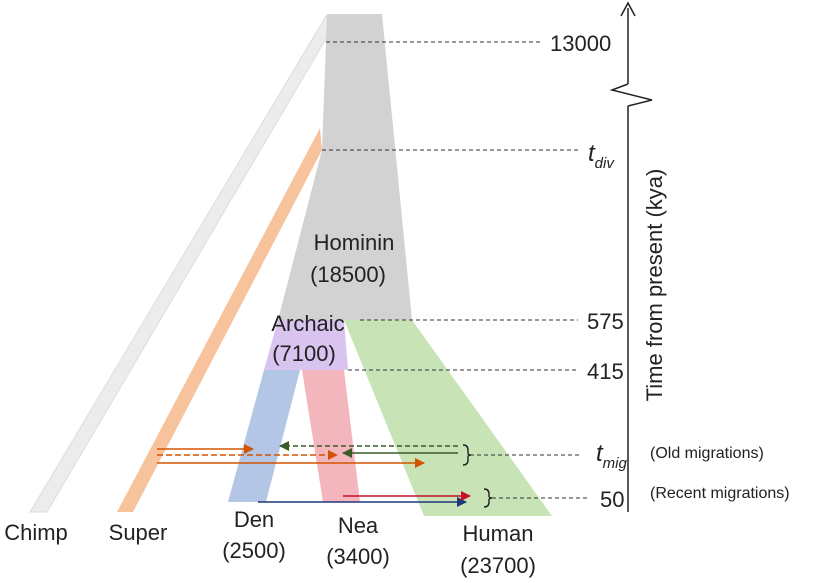 The height and width of the screenshot is (583, 825). I want to click on old-migrations-note: (Old migrations), so click(707, 453).